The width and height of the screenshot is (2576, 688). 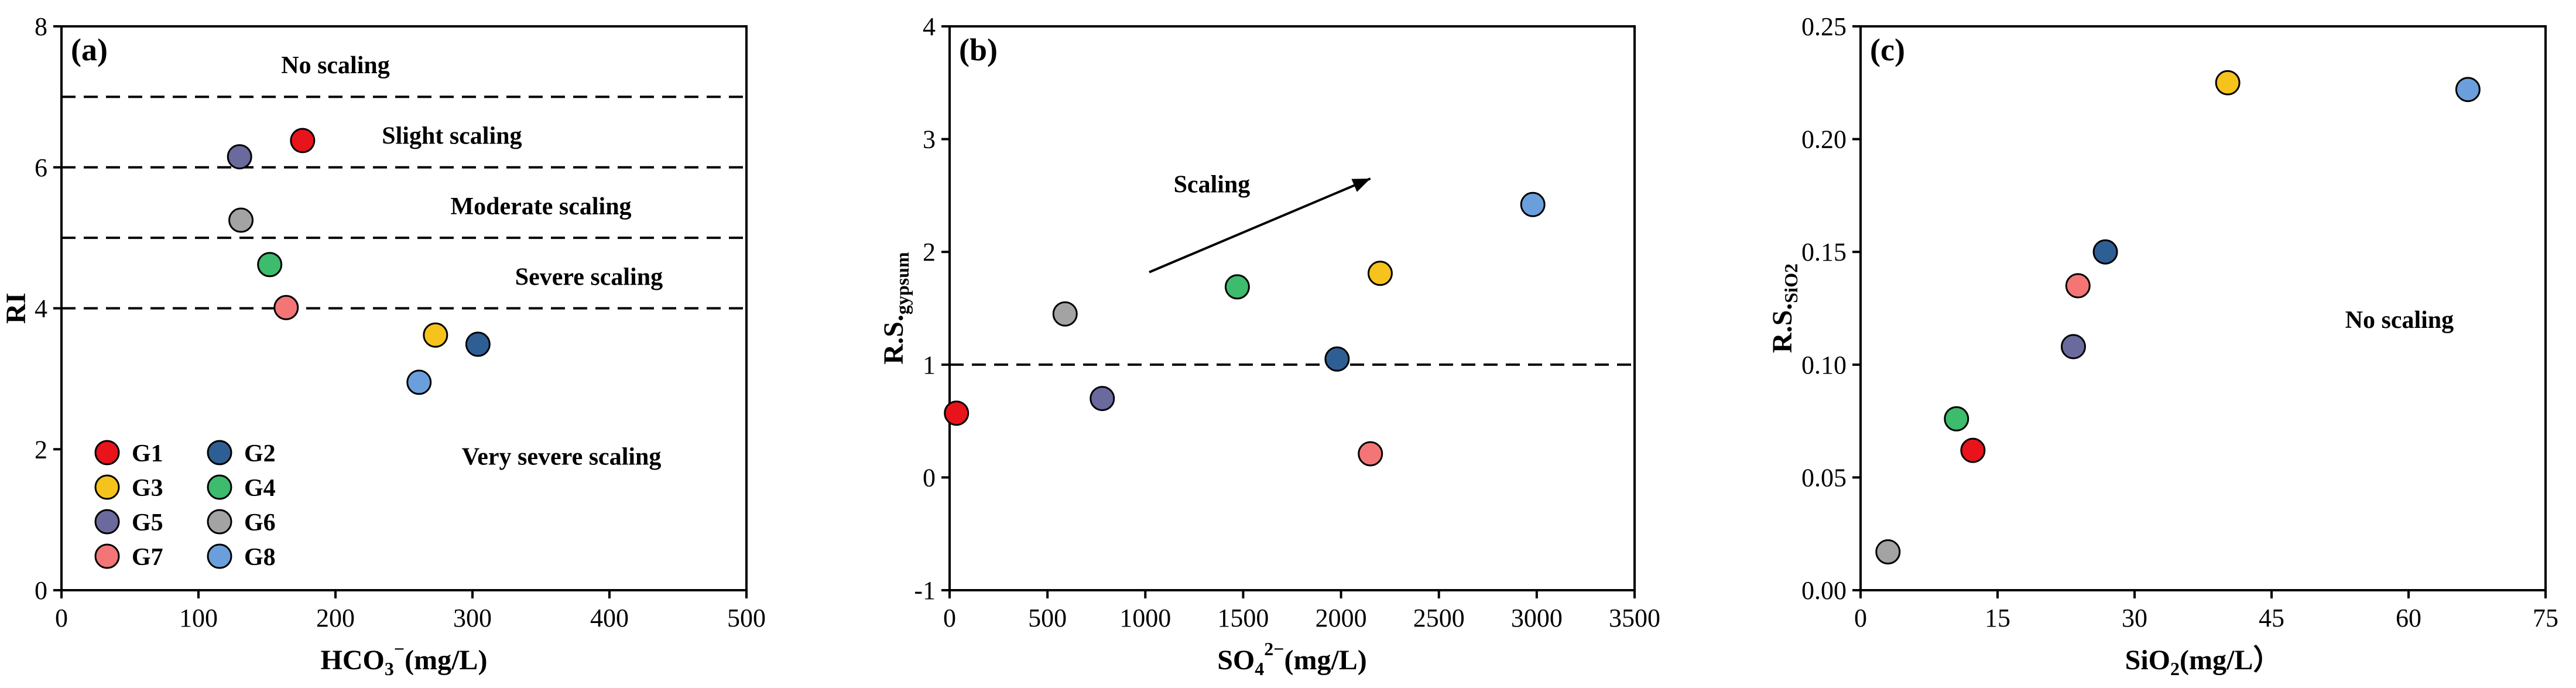 I want to click on legend-marker-g4, so click(x=219, y=487).